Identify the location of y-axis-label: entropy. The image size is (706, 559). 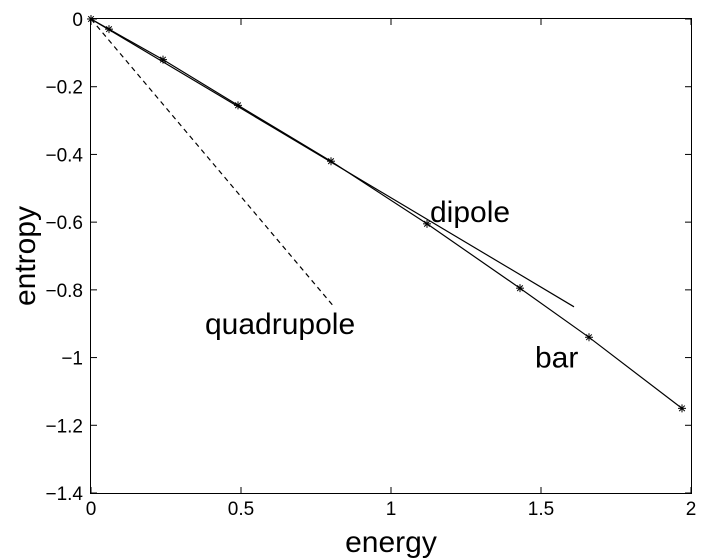
(25, 256).